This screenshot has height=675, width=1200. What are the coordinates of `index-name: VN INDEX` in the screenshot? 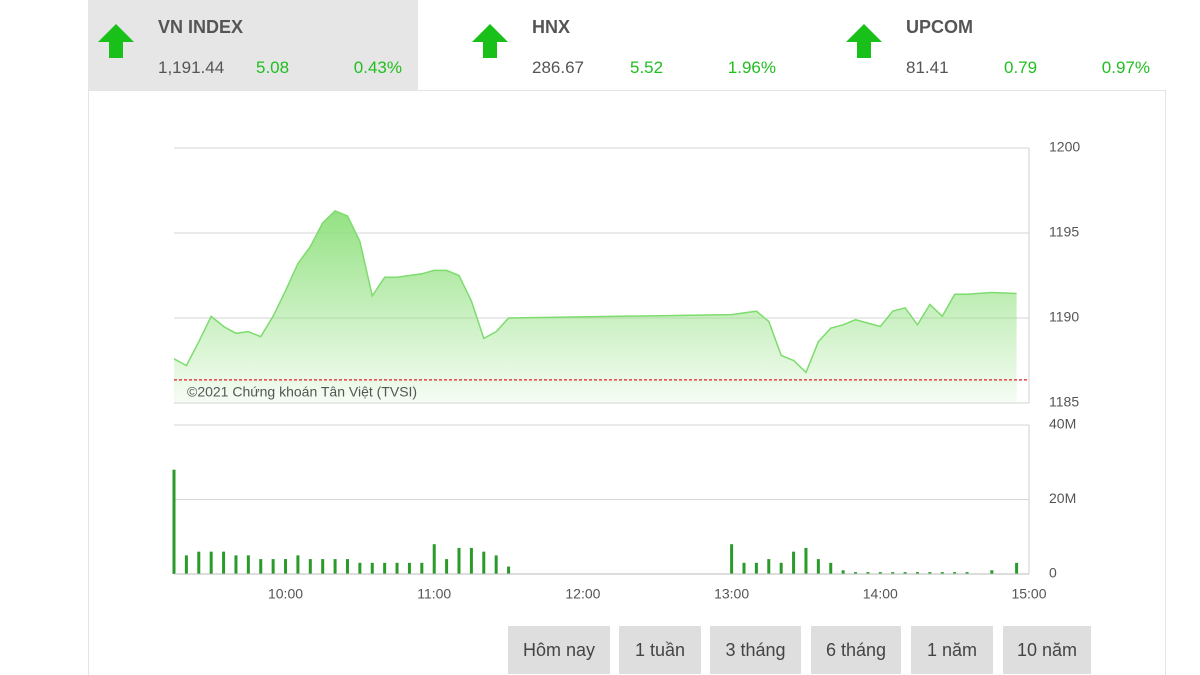 It's located at (201, 27).